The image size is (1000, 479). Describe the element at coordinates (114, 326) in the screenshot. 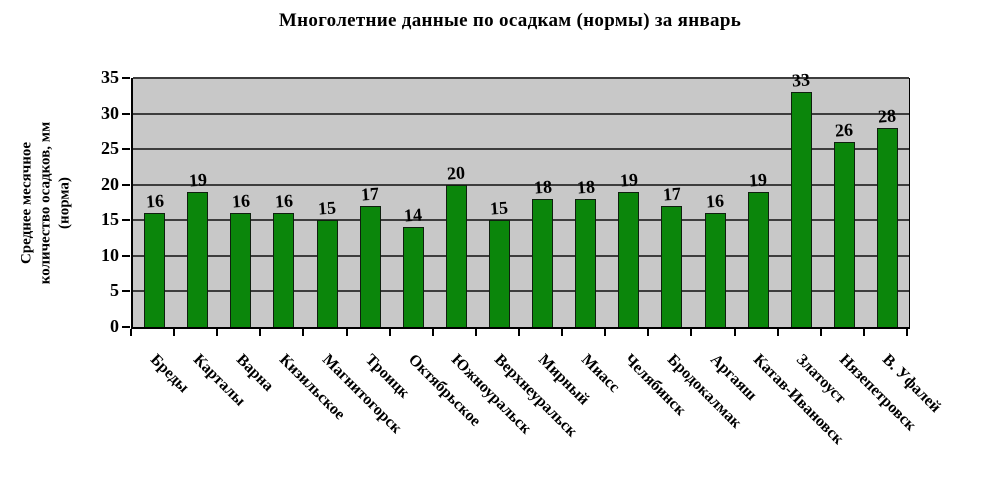

I see `y-tick-label: 0` at that location.